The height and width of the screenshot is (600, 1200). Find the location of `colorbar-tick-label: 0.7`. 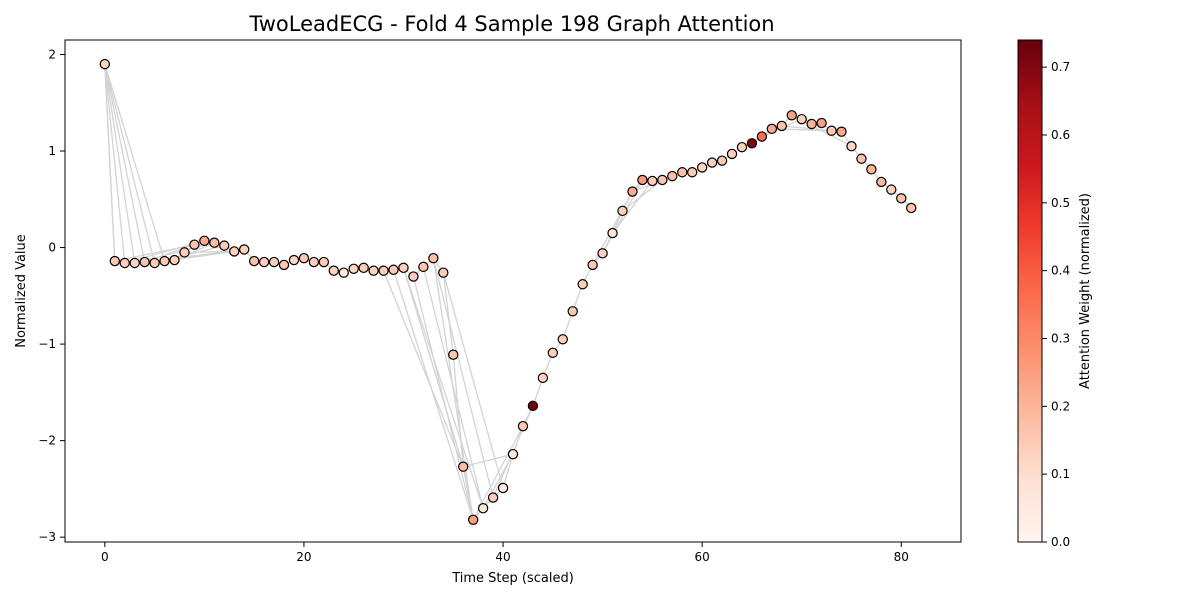

colorbar-tick-label: 0.7 is located at coordinates (1060, 67).